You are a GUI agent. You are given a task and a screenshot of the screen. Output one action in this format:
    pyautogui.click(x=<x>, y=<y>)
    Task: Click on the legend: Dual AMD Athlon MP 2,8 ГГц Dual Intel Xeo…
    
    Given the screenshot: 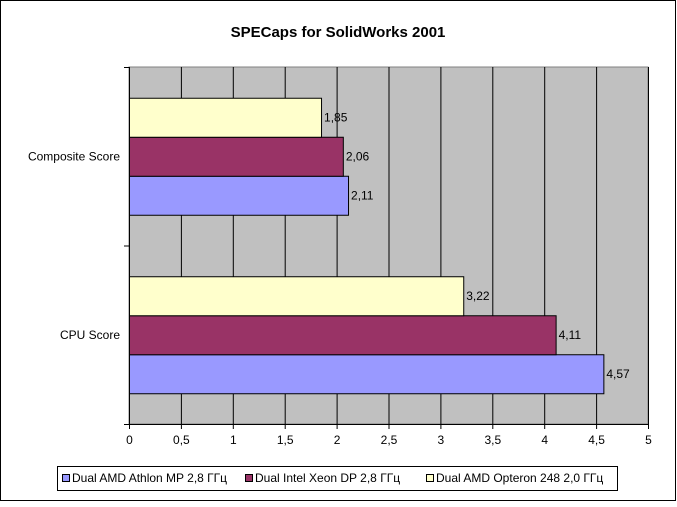 What is the action you would take?
    pyautogui.click(x=337, y=478)
    